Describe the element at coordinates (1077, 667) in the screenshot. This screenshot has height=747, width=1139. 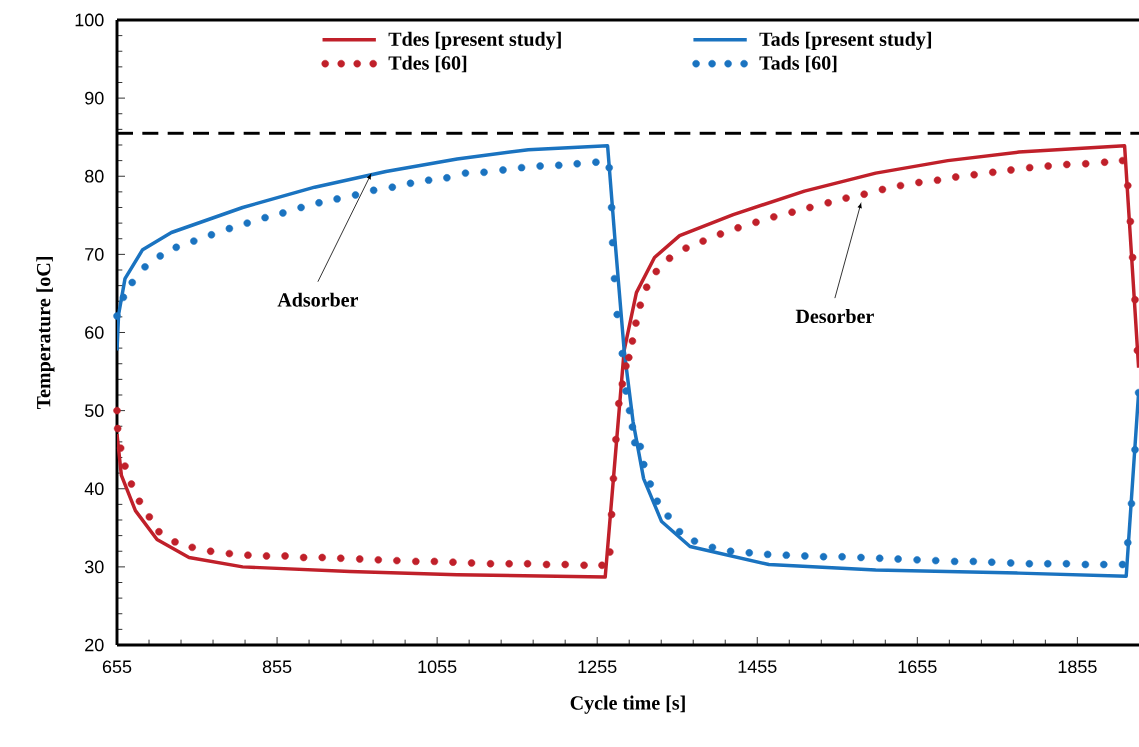
I see `x-tick-label: 1855` at that location.